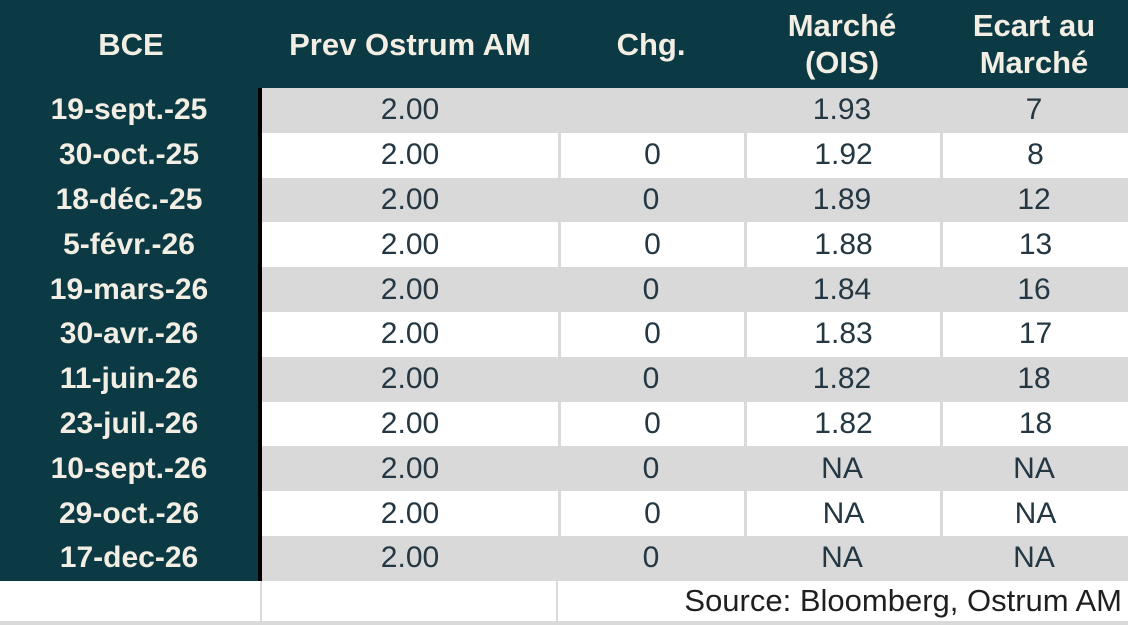 Image resolution: width=1128 pixels, height=625 pixels. I want to click on table-row: 17-dec-26 2.00 0 NA NA, so click(564, 558).